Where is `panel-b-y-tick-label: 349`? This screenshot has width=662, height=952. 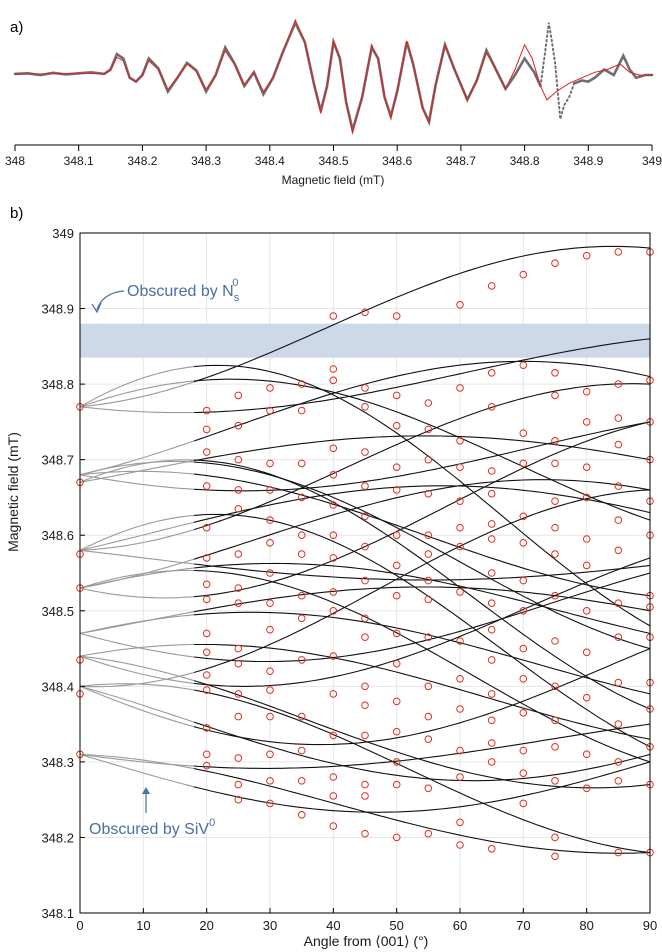
panel-b-y-tick-label: 349 is located at coordinates (63, 233).